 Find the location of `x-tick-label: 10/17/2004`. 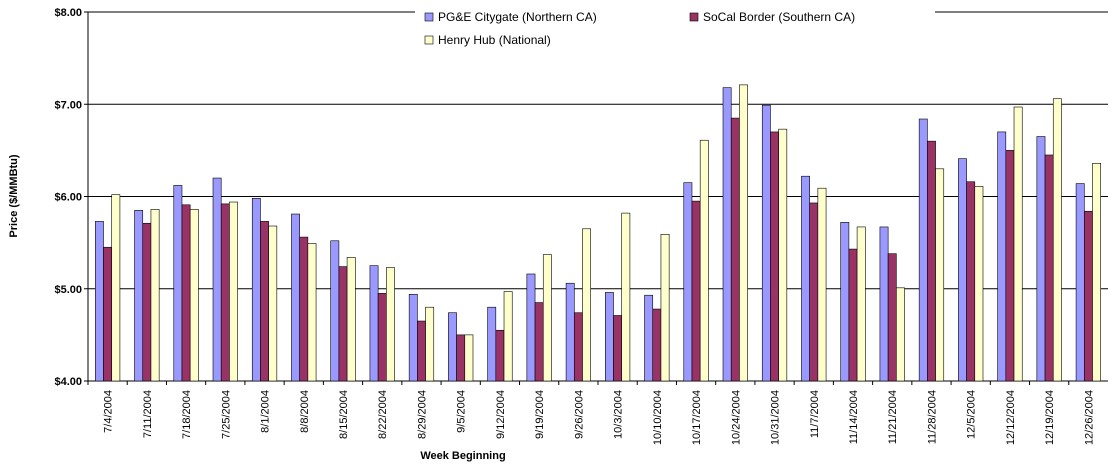

x-tick-label: 10/17/2004 is located at coordinates (697, 417).